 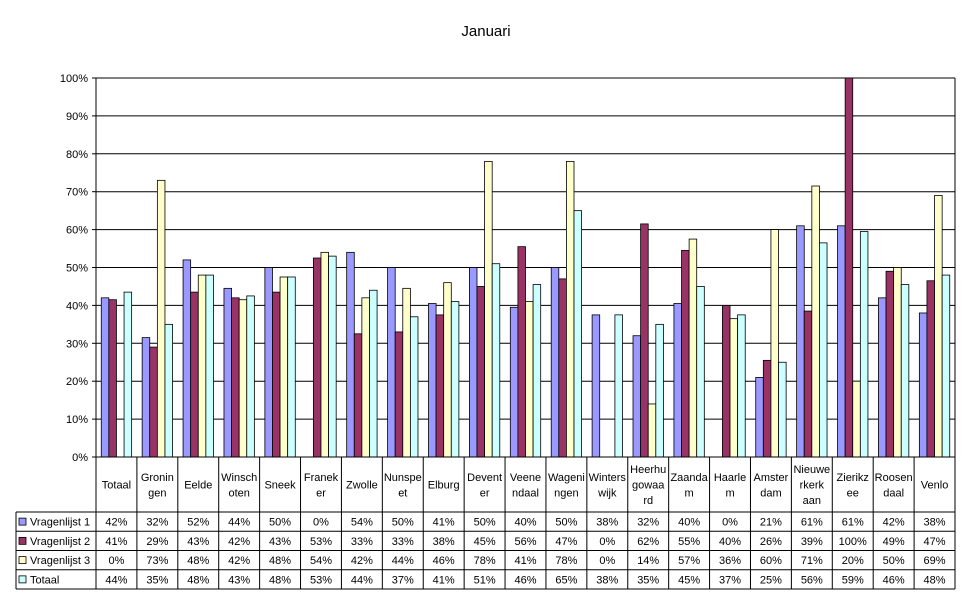 What do you see at coordinates (566, 580) in the screenshot?
I see `data-label: 65%` at bounding box center [566, 580].